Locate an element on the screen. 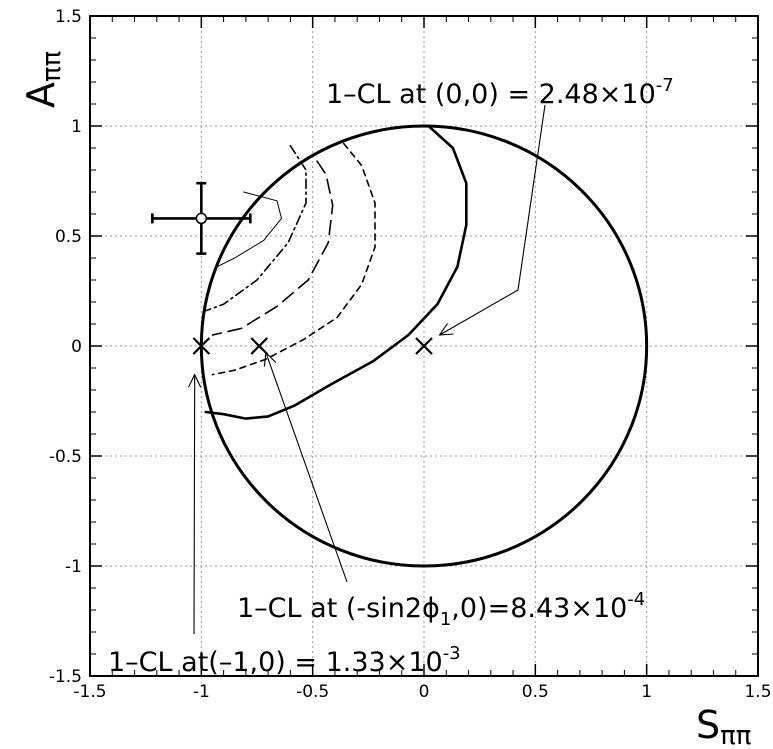 This screenshot has height=749, width=773. annotation-sin2phi-subscript: 1 is located at coordinates (445, 619).